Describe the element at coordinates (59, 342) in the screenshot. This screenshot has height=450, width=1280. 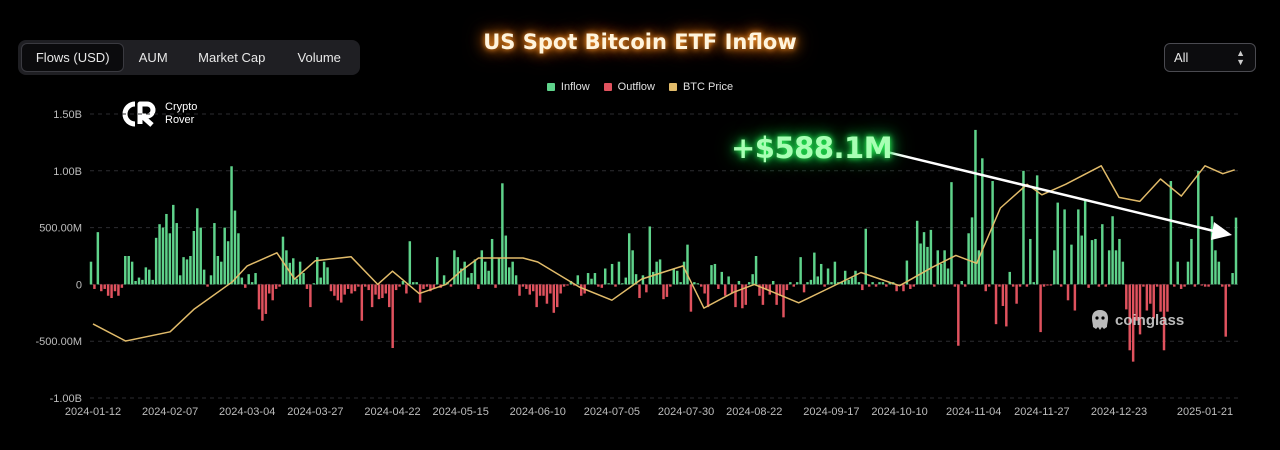
I see `y-tick-label: -500.00M` at that location.